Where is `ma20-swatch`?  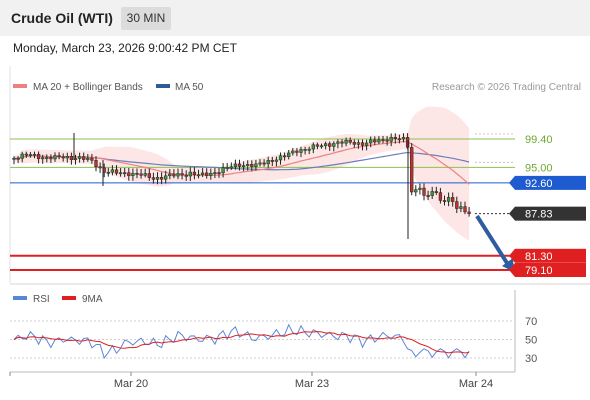
ma20-swatch is located at coordinates (20, 86).